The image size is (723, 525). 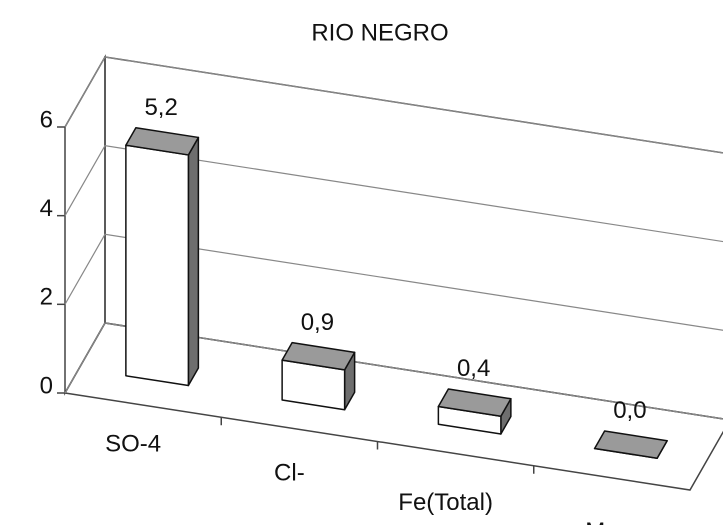 What do you see at coordinates (46, 297) in the screenshot?
I see `y-tick-label: 2` at bounding box center [46, 297].